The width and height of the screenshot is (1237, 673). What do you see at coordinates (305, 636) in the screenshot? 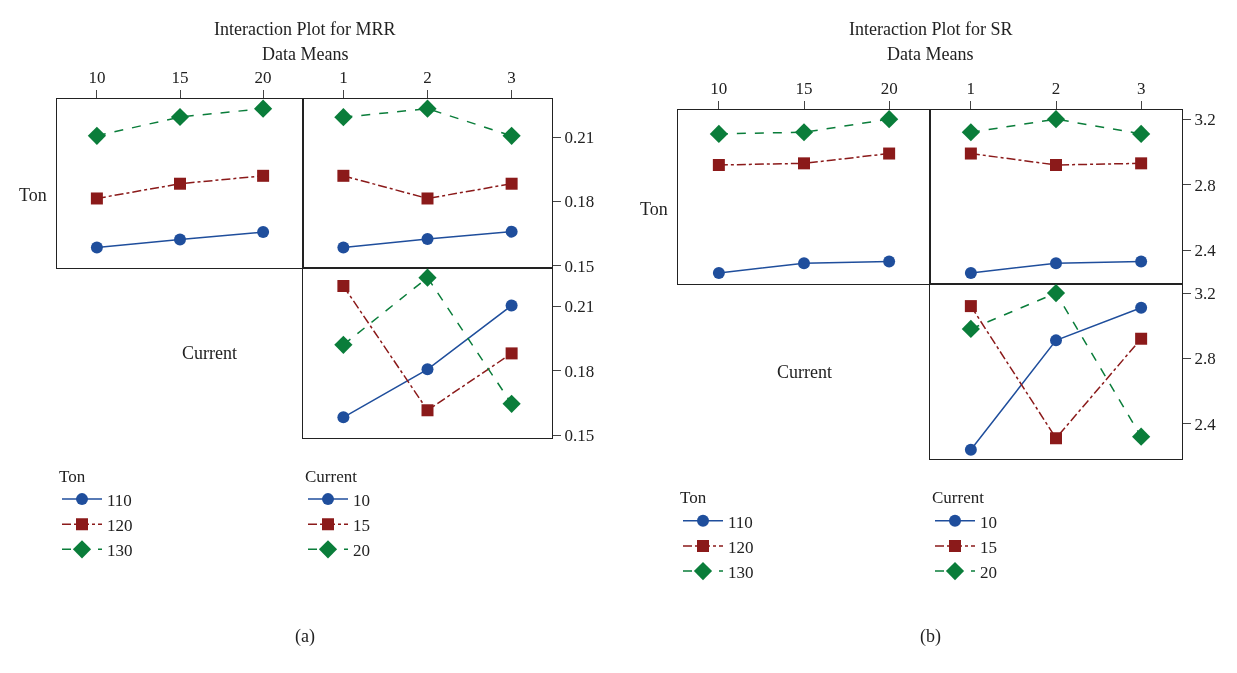
I see `text: (a)` at bounding box center [305, 636].